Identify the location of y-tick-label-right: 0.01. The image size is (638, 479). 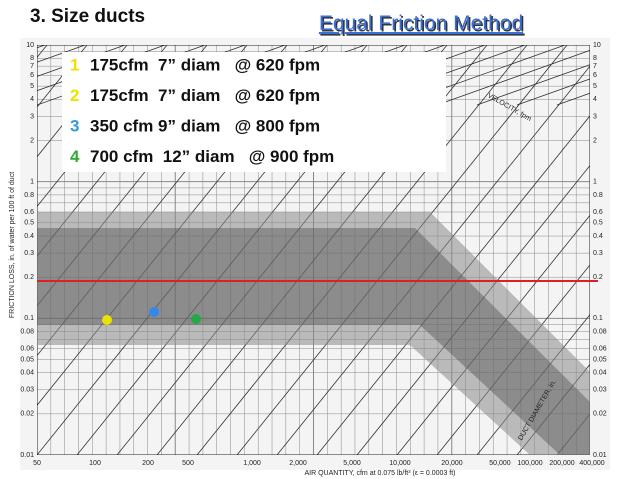
(600, 455).